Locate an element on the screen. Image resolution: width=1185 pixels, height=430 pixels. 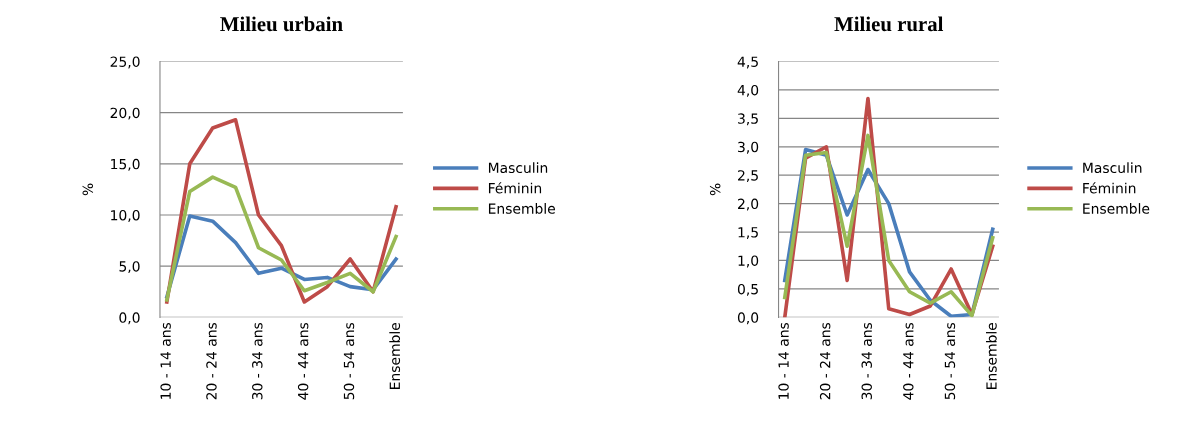
y-tick-label: 3,0 is located at coordinates (748, 147).